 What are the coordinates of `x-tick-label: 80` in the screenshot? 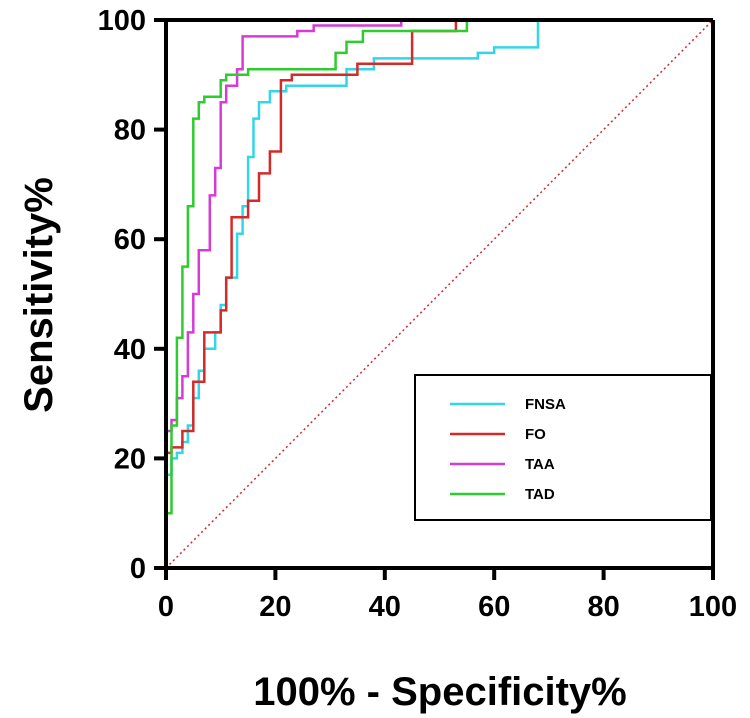 It's located at (603, 607).